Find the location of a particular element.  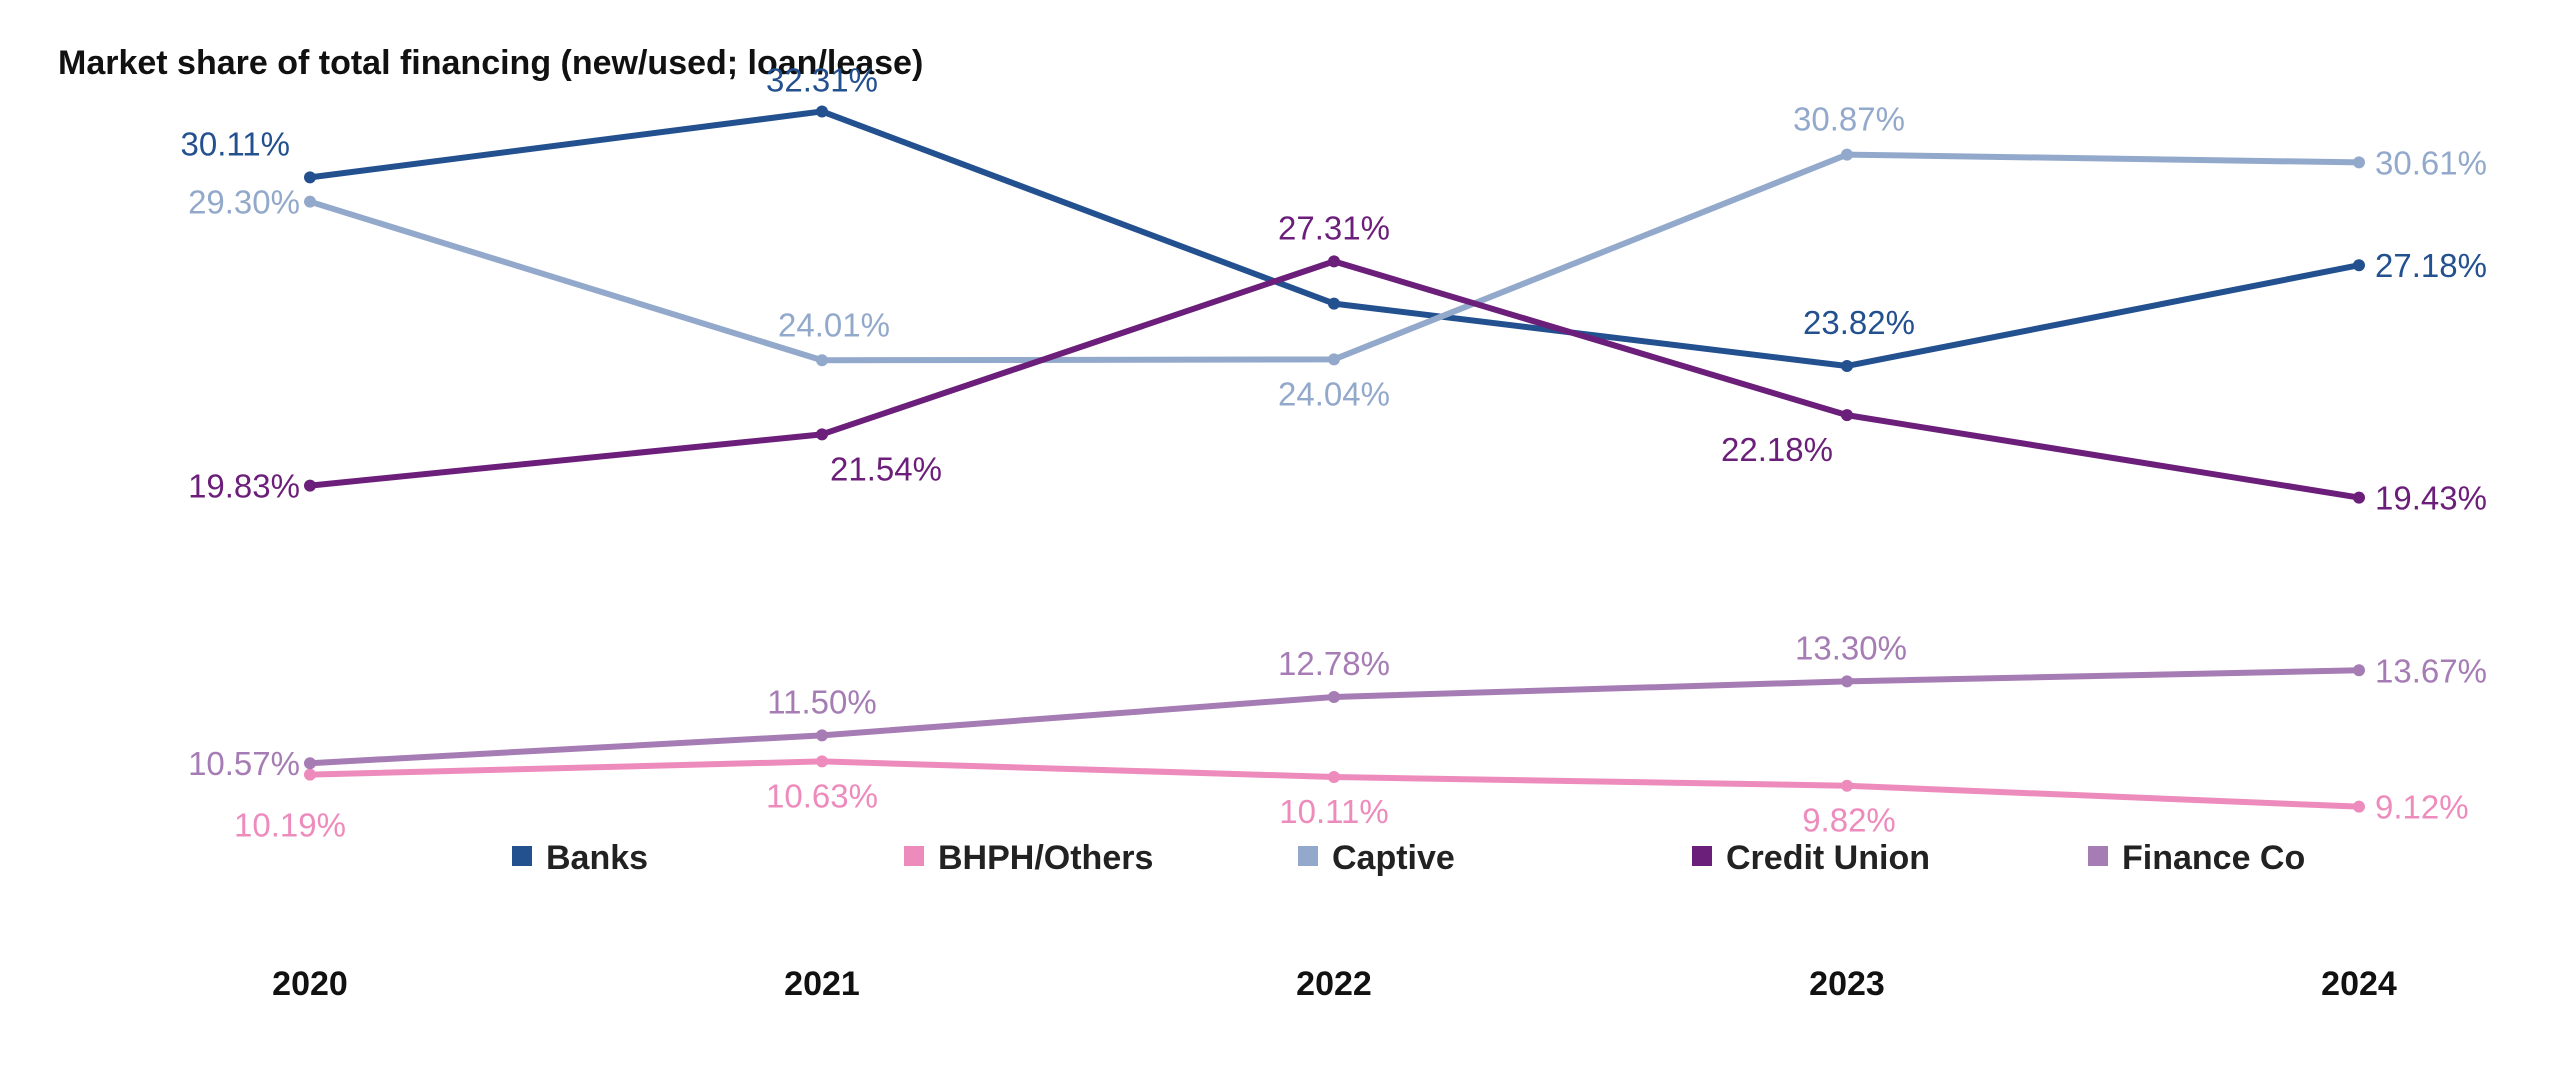

x-tick-label: 2024 is located at coordinates (2359, 984).